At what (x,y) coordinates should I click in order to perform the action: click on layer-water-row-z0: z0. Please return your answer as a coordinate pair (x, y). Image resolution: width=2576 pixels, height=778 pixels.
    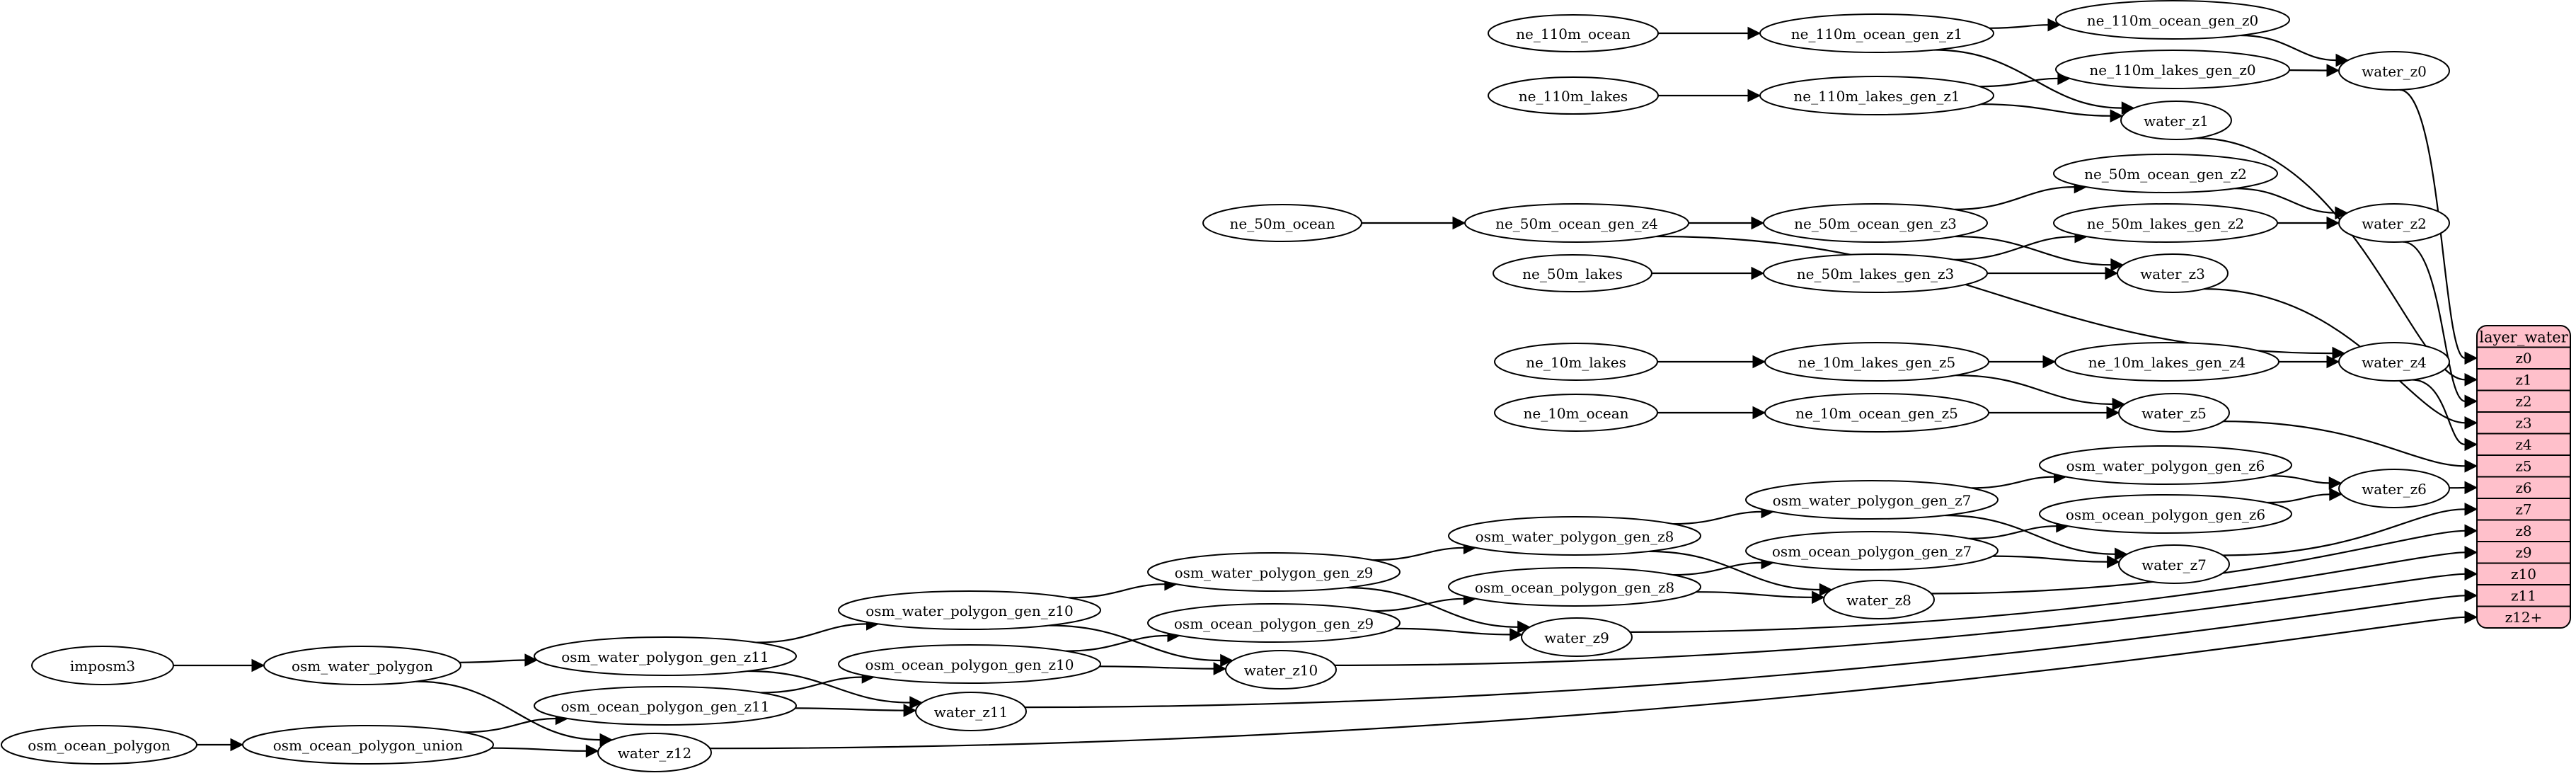
    Looking at the image, I should click on (2523, 358).